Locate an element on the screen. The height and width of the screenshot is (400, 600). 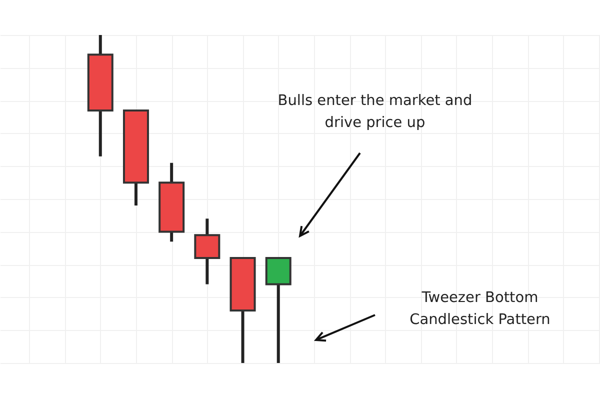
text: Tweezer Bottom Candlestick Pattern is located at coordinates (480, 309).